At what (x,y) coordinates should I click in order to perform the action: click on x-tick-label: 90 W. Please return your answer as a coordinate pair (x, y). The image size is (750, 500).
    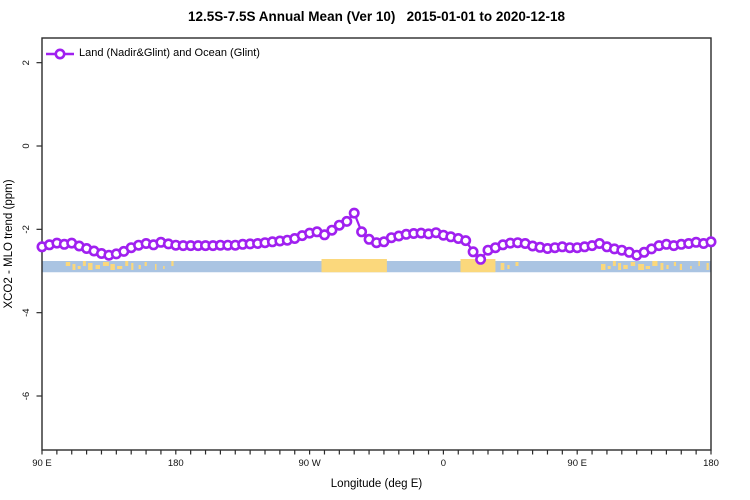
    Looking at the image, I should click on (310, 463).